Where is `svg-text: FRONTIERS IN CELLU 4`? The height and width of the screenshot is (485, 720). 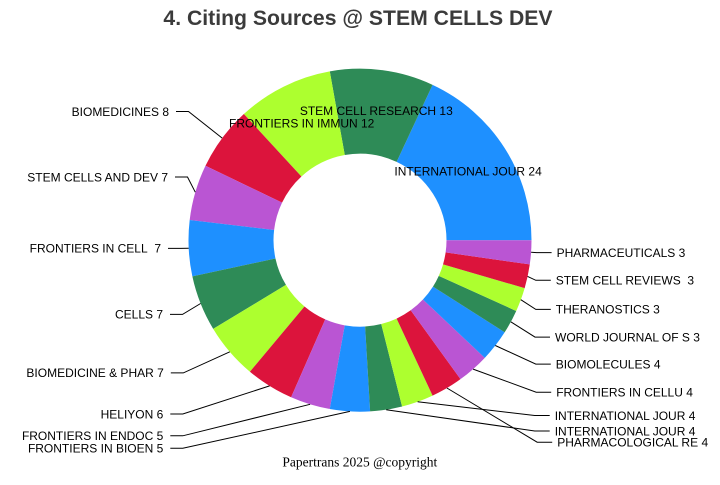 svg-text: FRONTIERS IN CELLU 4 is located at coordinates (624, 393).